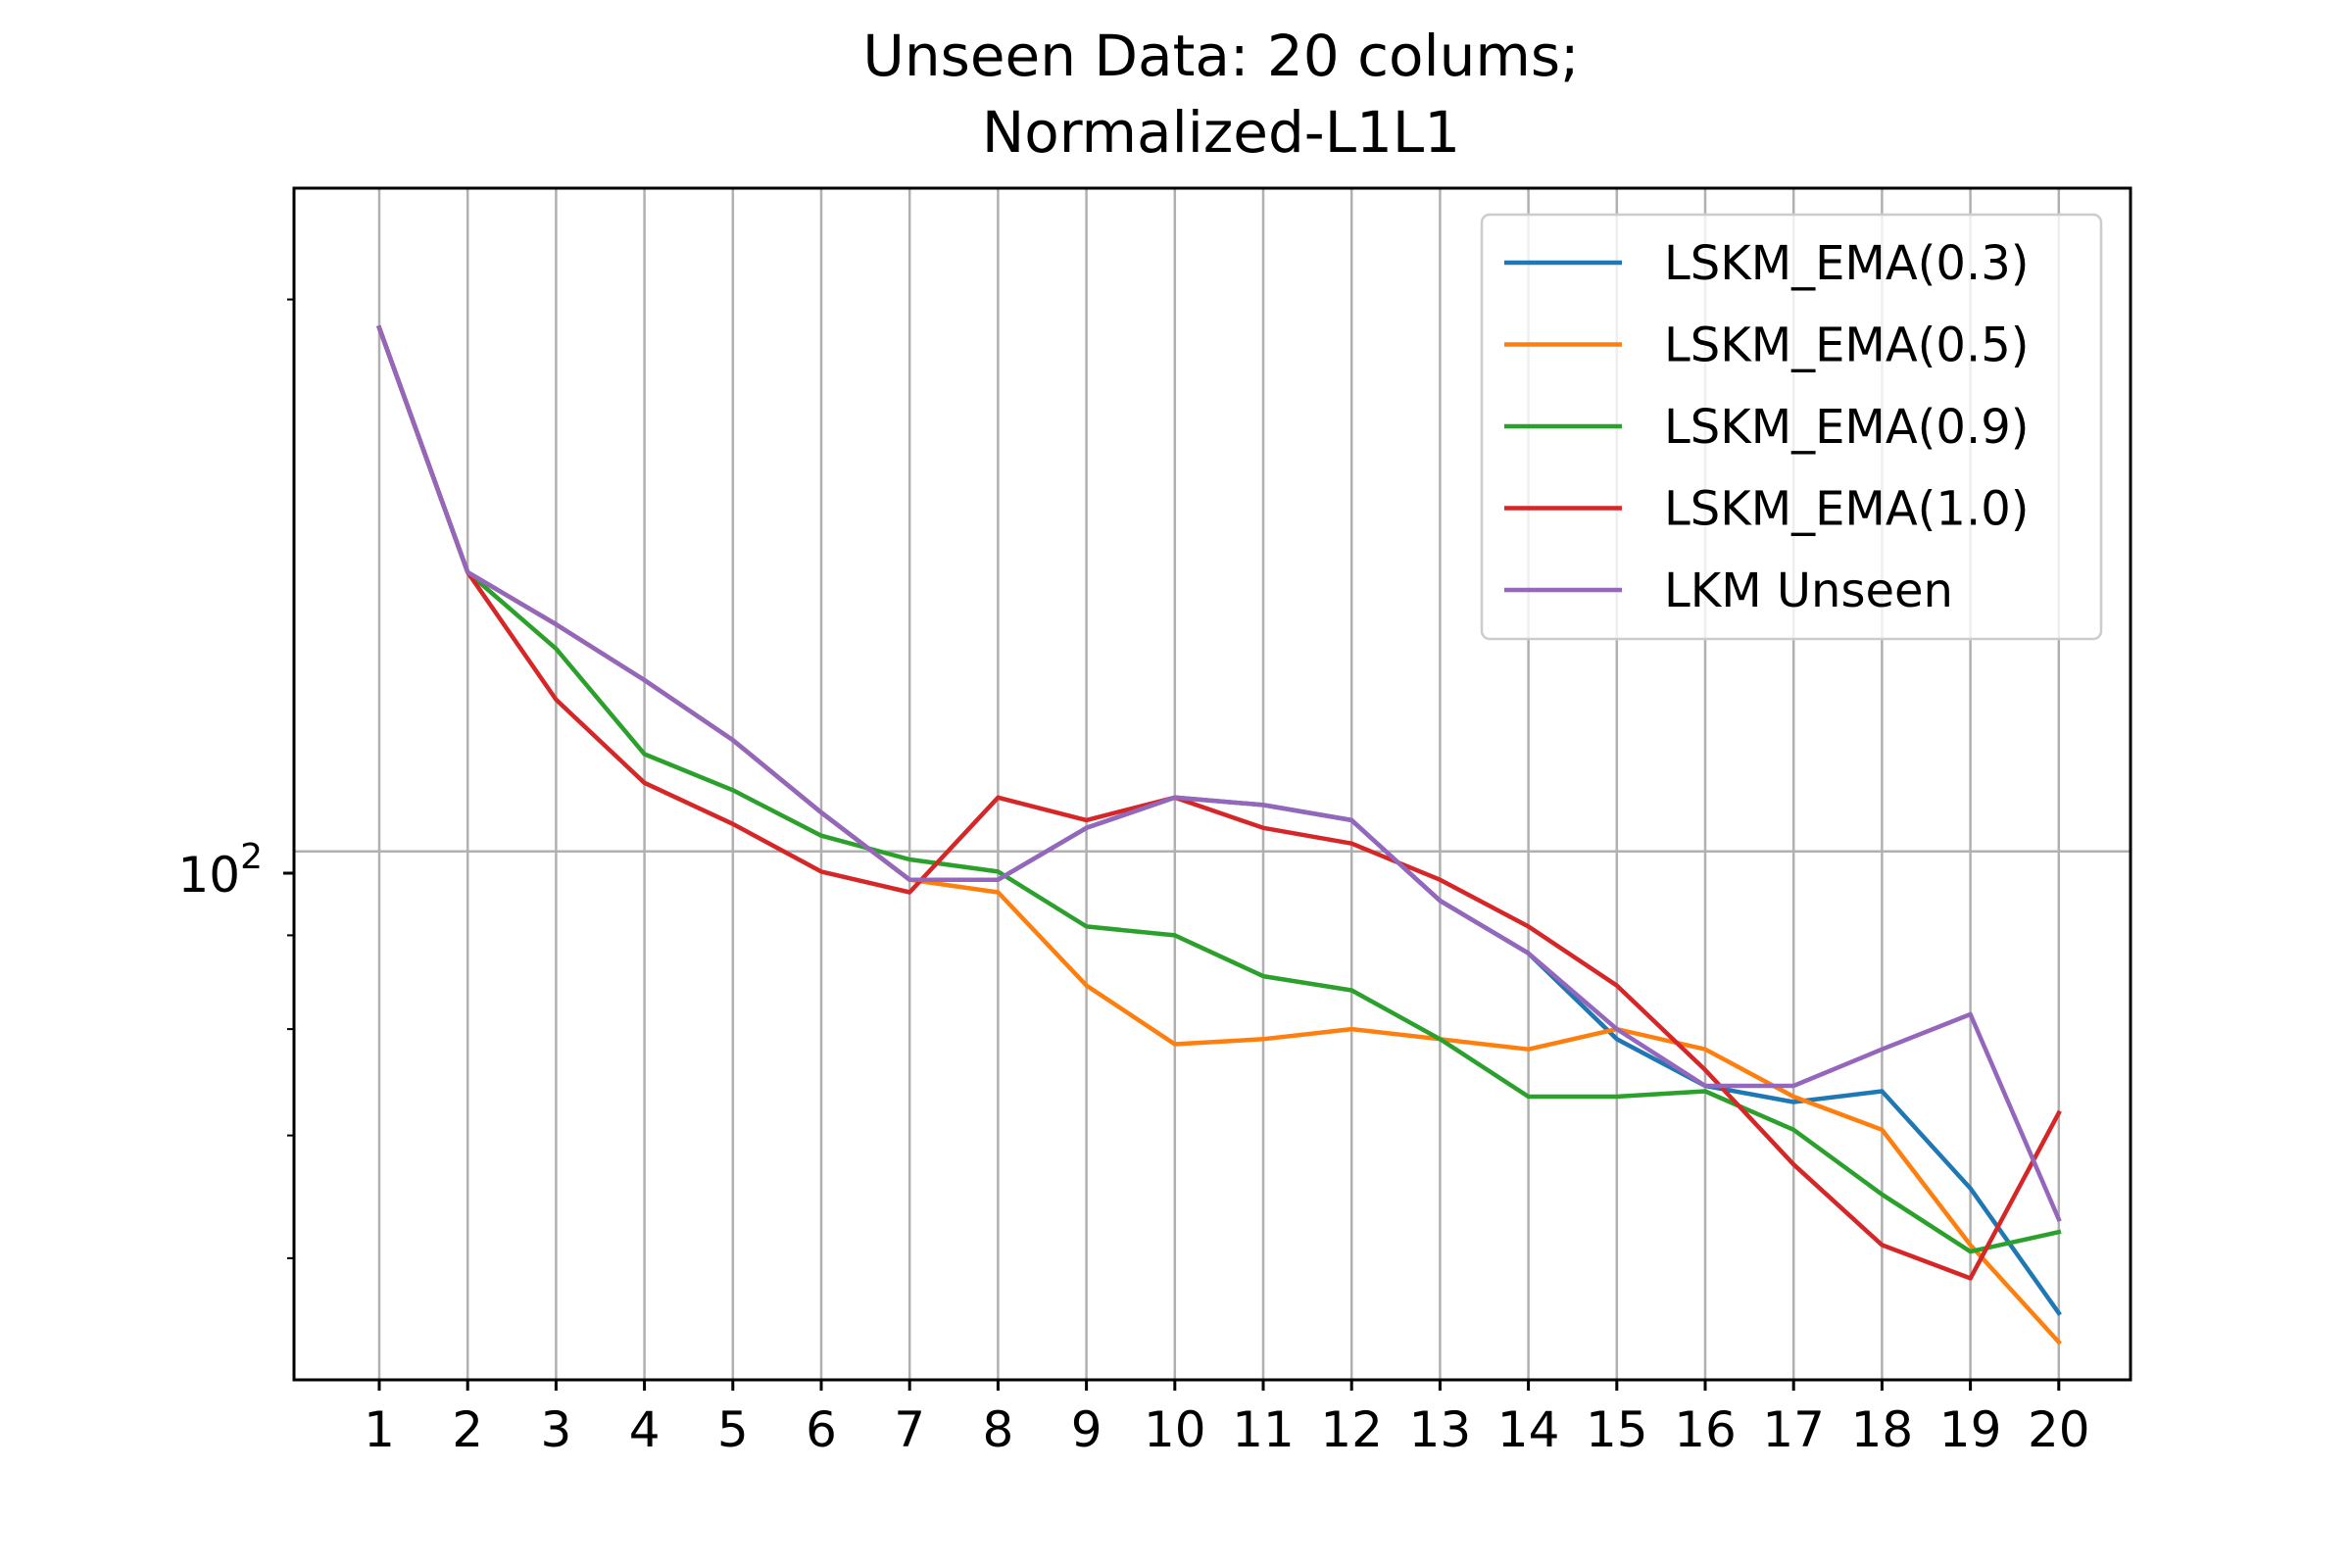  I want to click on x-tick-label: 12, so click(1351, 1429).